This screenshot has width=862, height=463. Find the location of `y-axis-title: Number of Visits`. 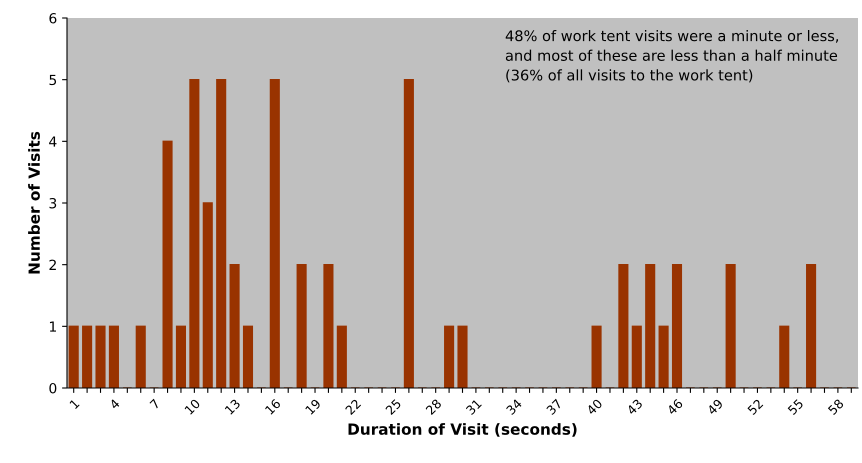

y-axis-title: Number of Visits is located at coordinates (34, 203).